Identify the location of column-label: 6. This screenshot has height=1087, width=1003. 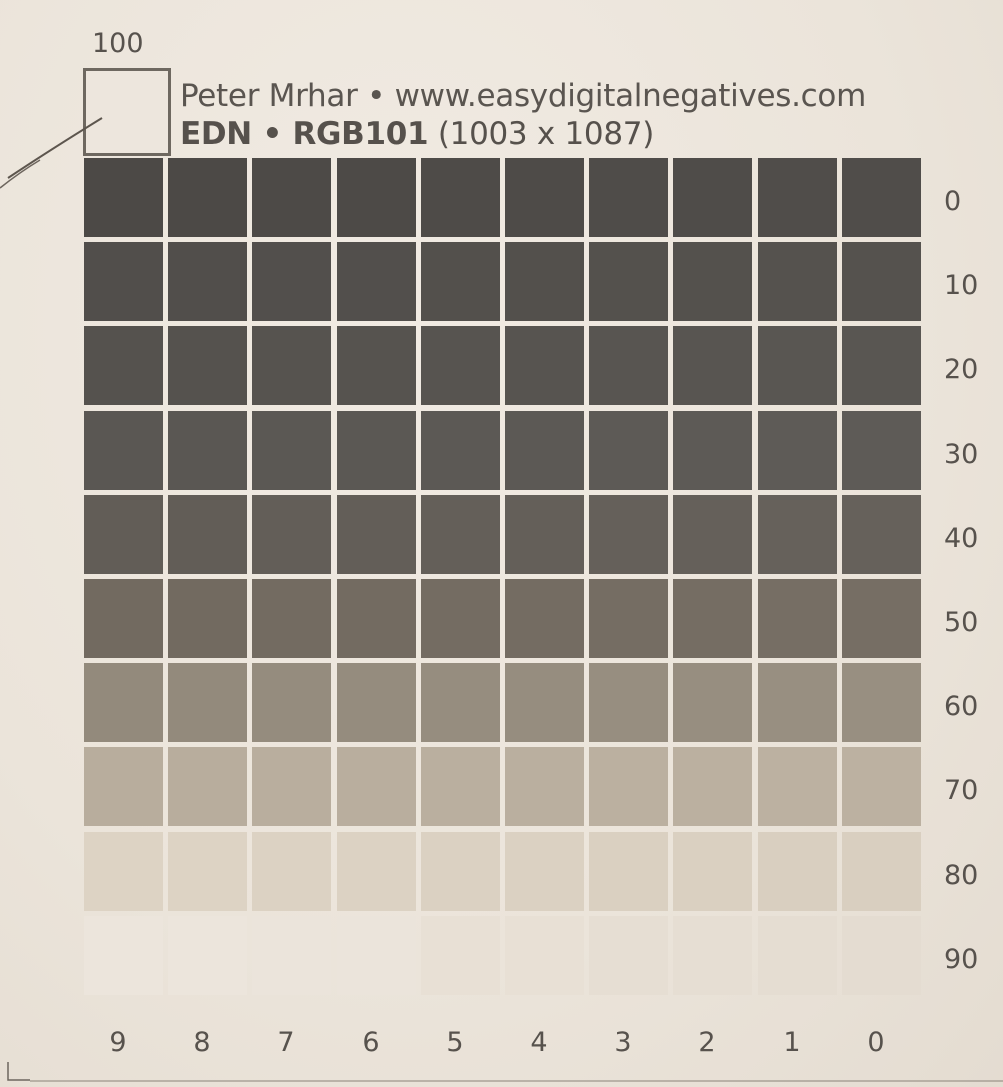
(371, 1042).